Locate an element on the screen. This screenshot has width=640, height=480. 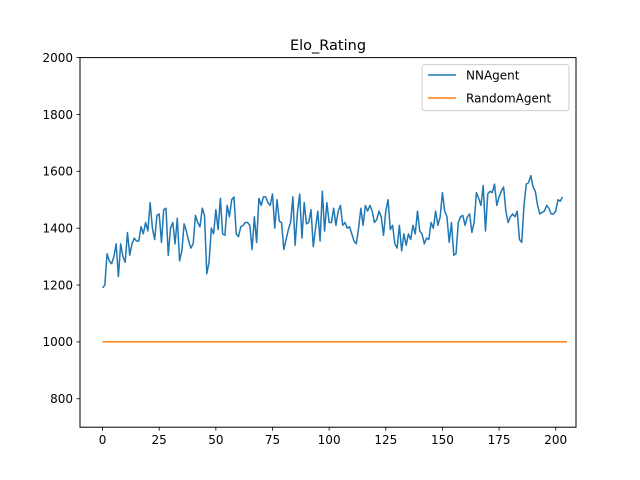
y-tick-label: 800 is located at coordinates (61, 399).